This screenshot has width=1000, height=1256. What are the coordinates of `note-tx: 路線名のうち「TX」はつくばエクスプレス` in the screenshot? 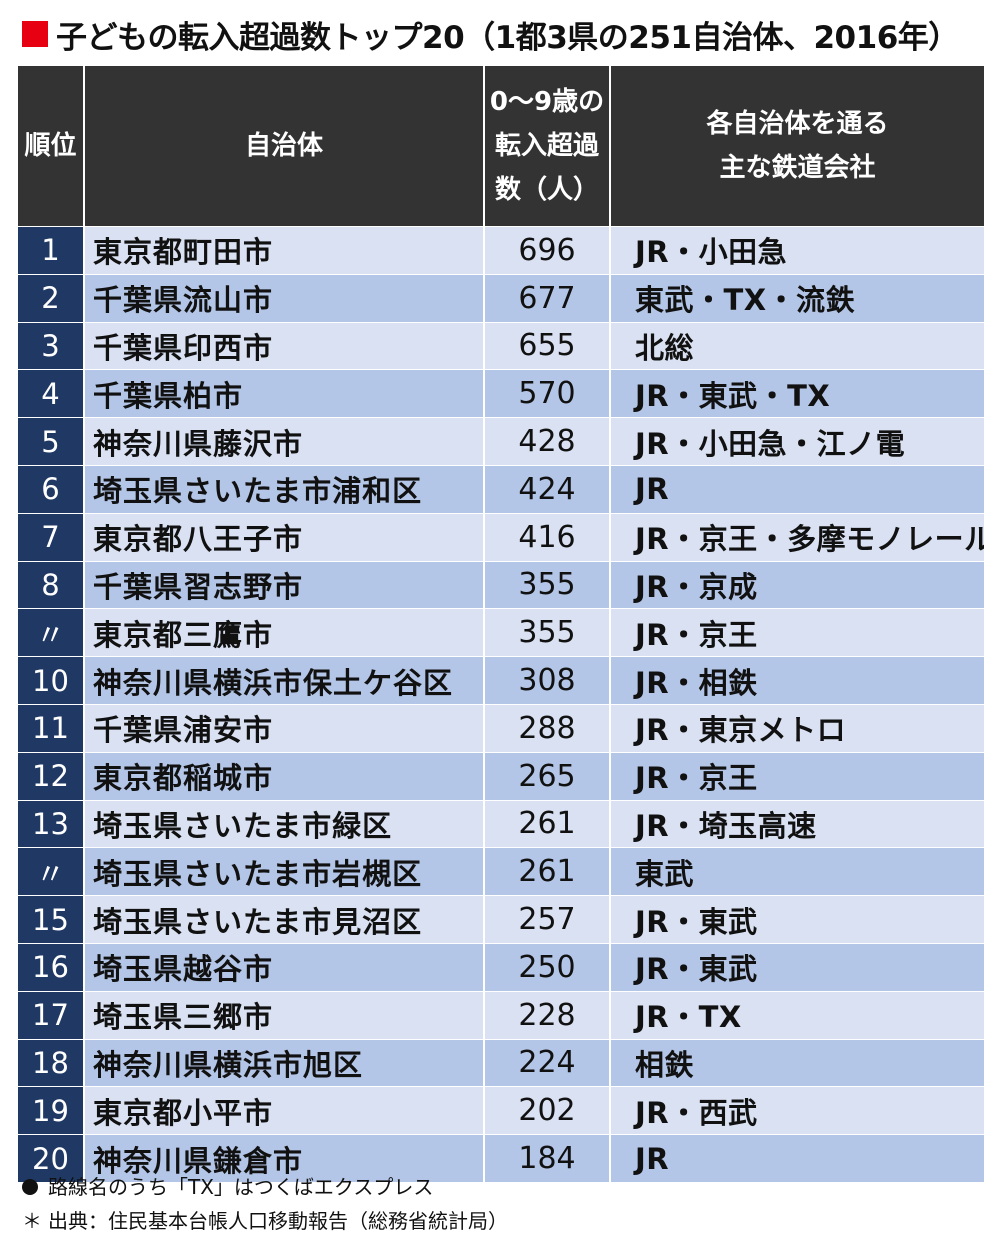 It's located at (502, 1187).